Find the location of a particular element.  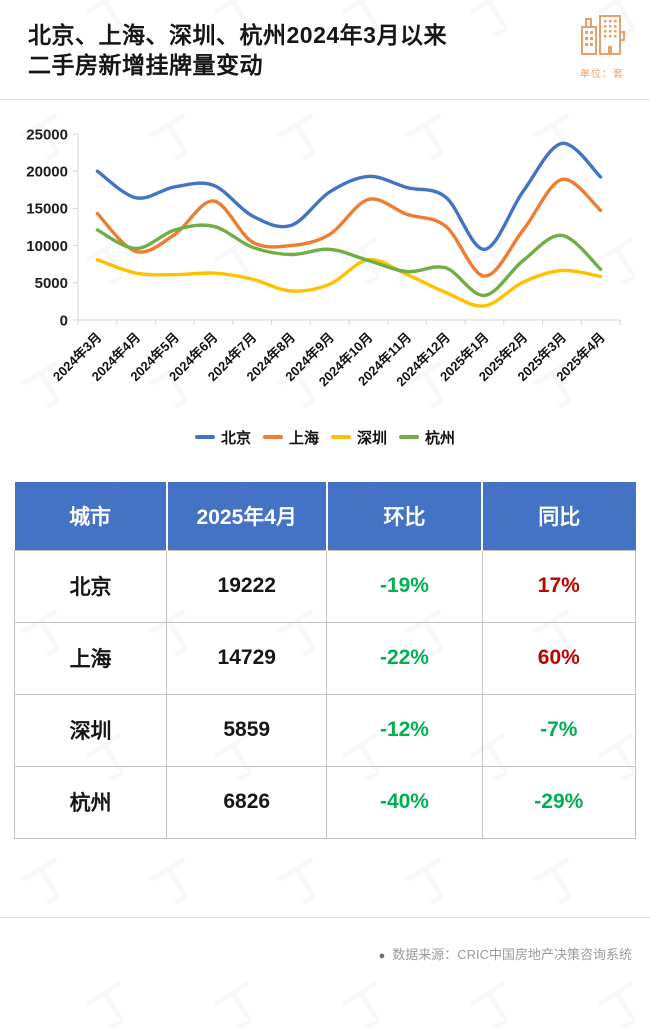

value-cell: 14729 is located at coordinates (247, 658).